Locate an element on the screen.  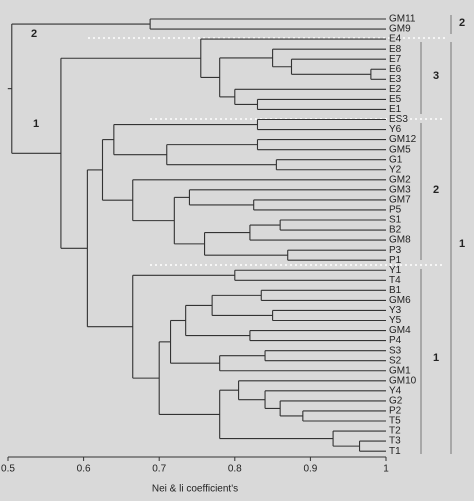
leaf-label: B1 is located at coordinates (395, 290).